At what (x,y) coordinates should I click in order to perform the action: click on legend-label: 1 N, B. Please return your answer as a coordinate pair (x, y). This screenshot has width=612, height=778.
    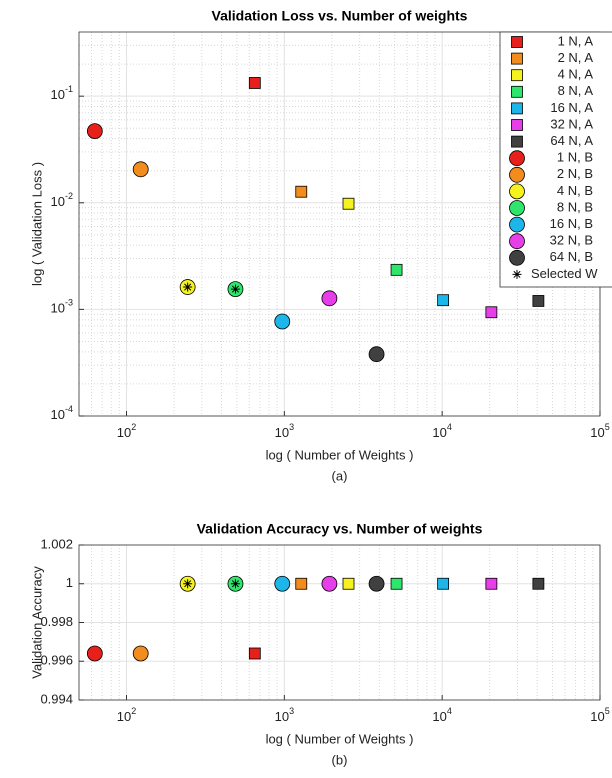
    Looking at the image, I should click on (575, 157).